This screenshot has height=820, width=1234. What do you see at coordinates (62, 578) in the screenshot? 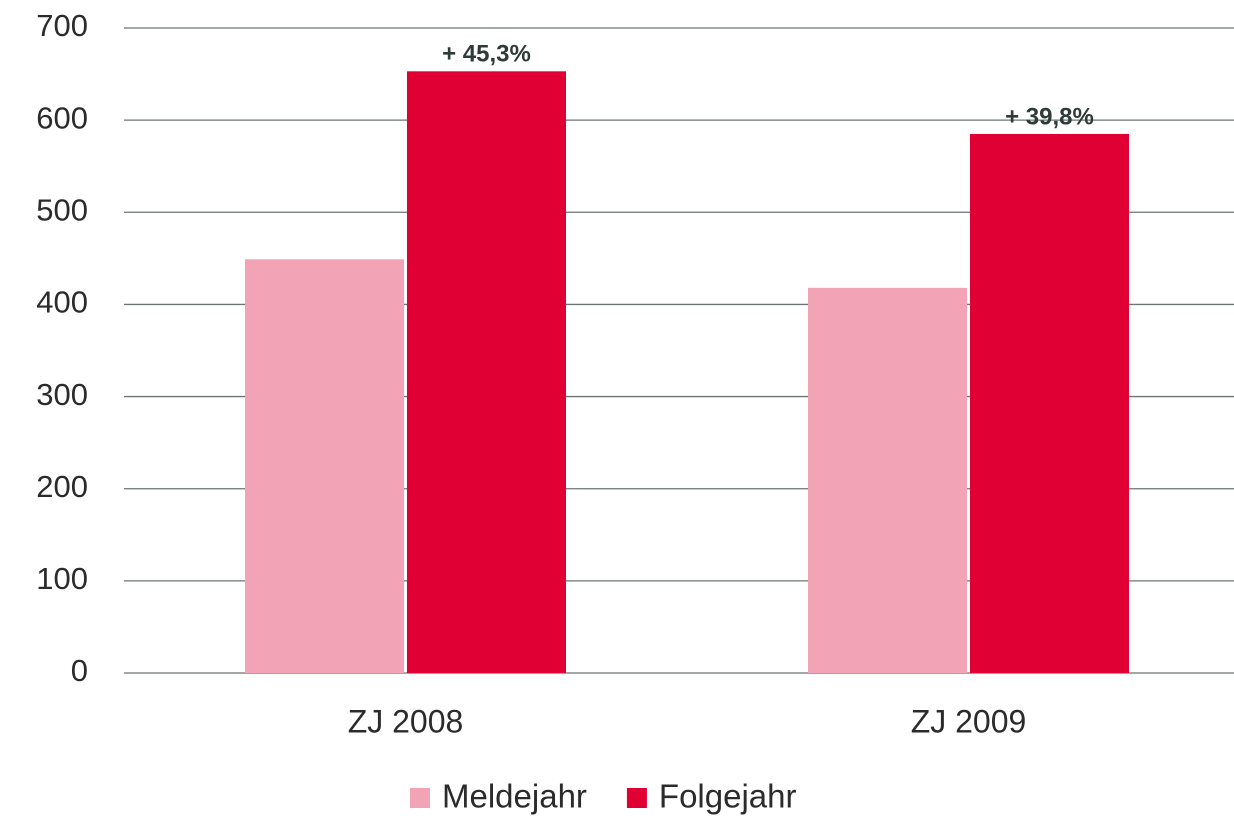
I see `y-tick-label: 100` at bounding box center [62, 578].